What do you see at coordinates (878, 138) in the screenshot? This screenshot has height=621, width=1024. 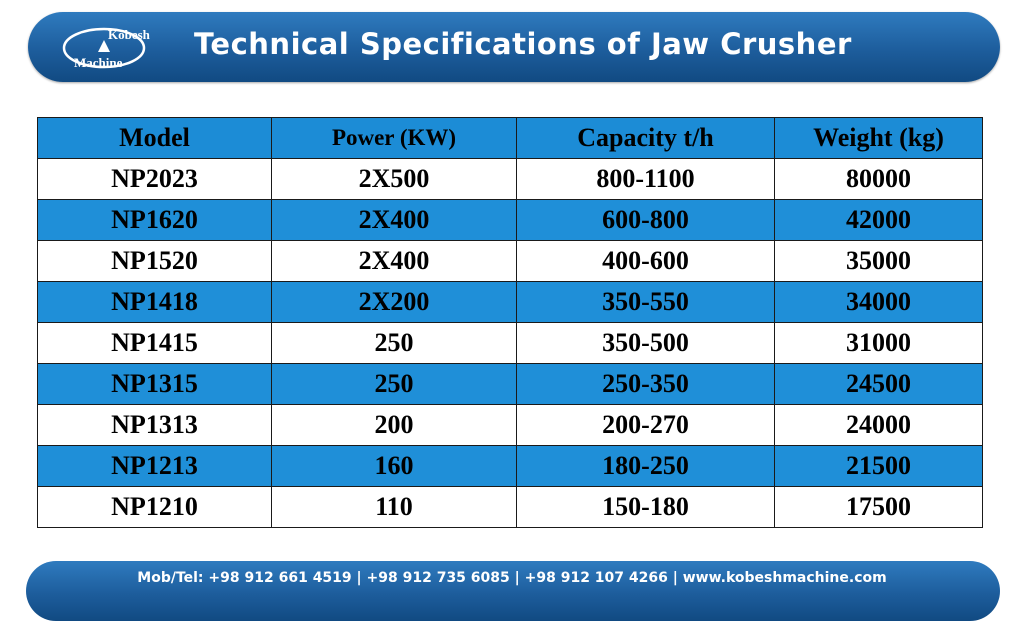 I see `column-header-weight: Weight (kg)` at bounding box center [878, 138].